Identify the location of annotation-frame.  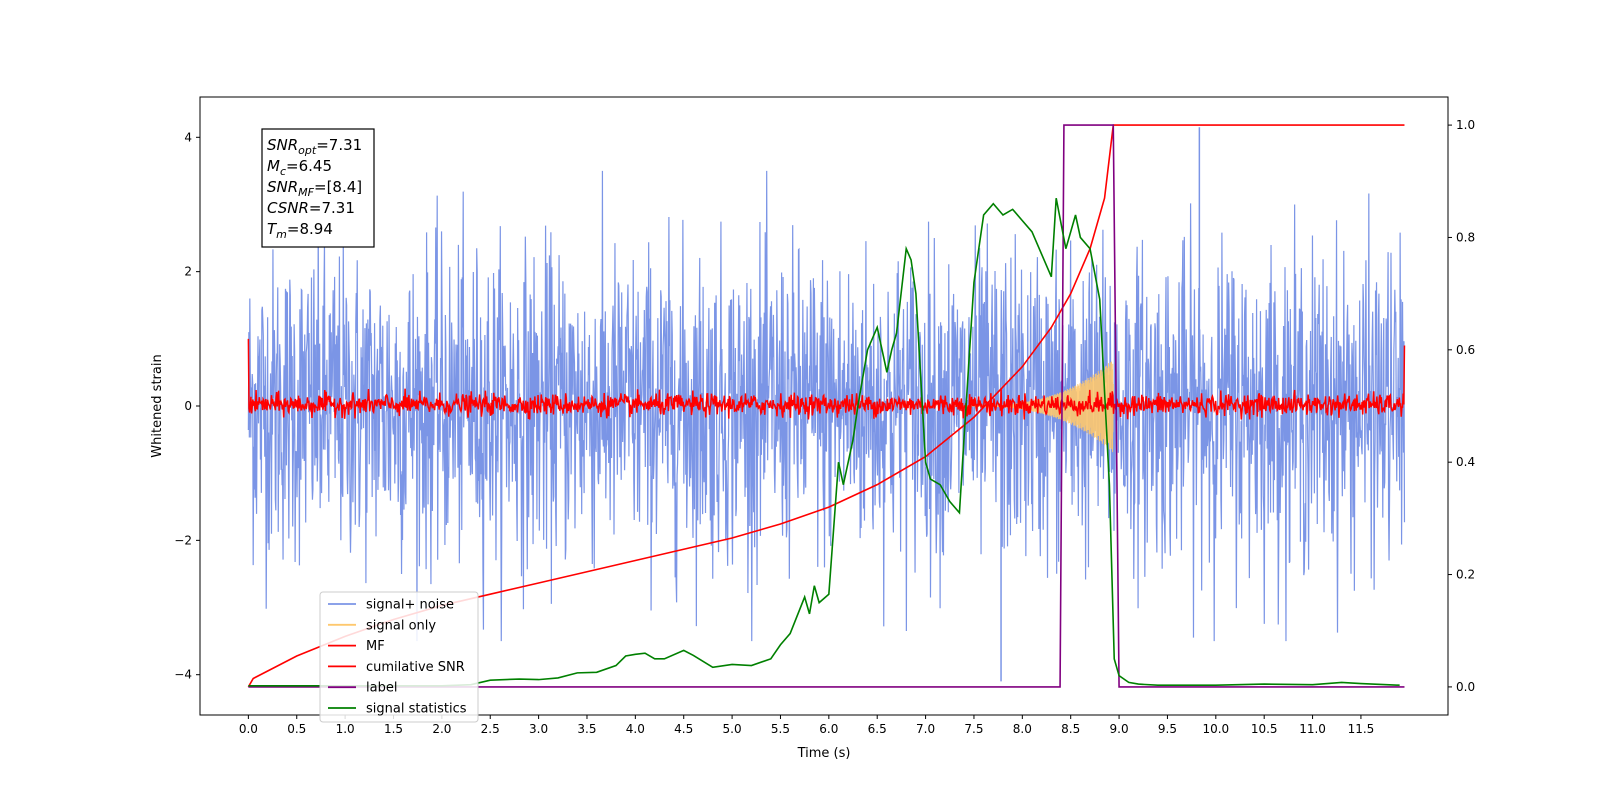
(318, 188).